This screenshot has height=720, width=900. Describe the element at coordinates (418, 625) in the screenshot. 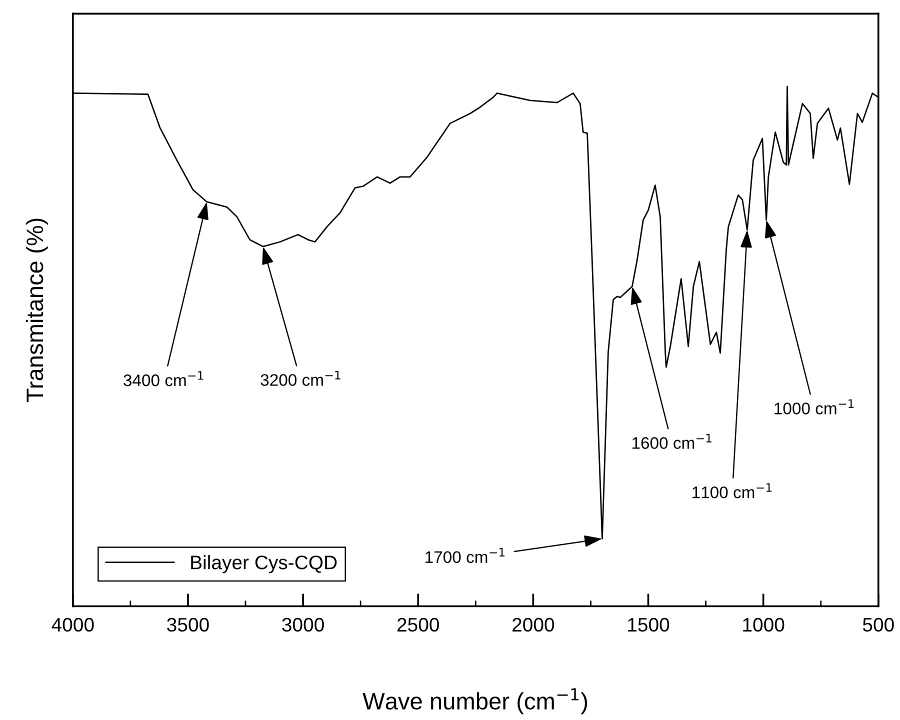

I see `x-tick-label: 2500` at that location.